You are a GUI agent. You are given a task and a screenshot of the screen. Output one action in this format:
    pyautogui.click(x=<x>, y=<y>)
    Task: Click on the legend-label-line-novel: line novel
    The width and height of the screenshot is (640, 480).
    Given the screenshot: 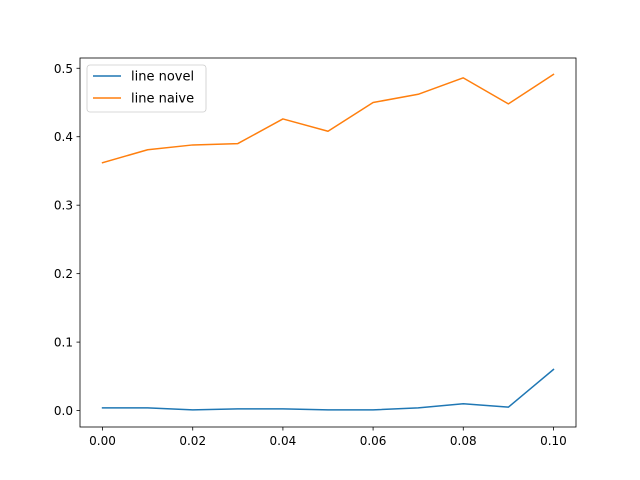 What is the action you would take?
    pyautogui.click(x=162, y=77)
    